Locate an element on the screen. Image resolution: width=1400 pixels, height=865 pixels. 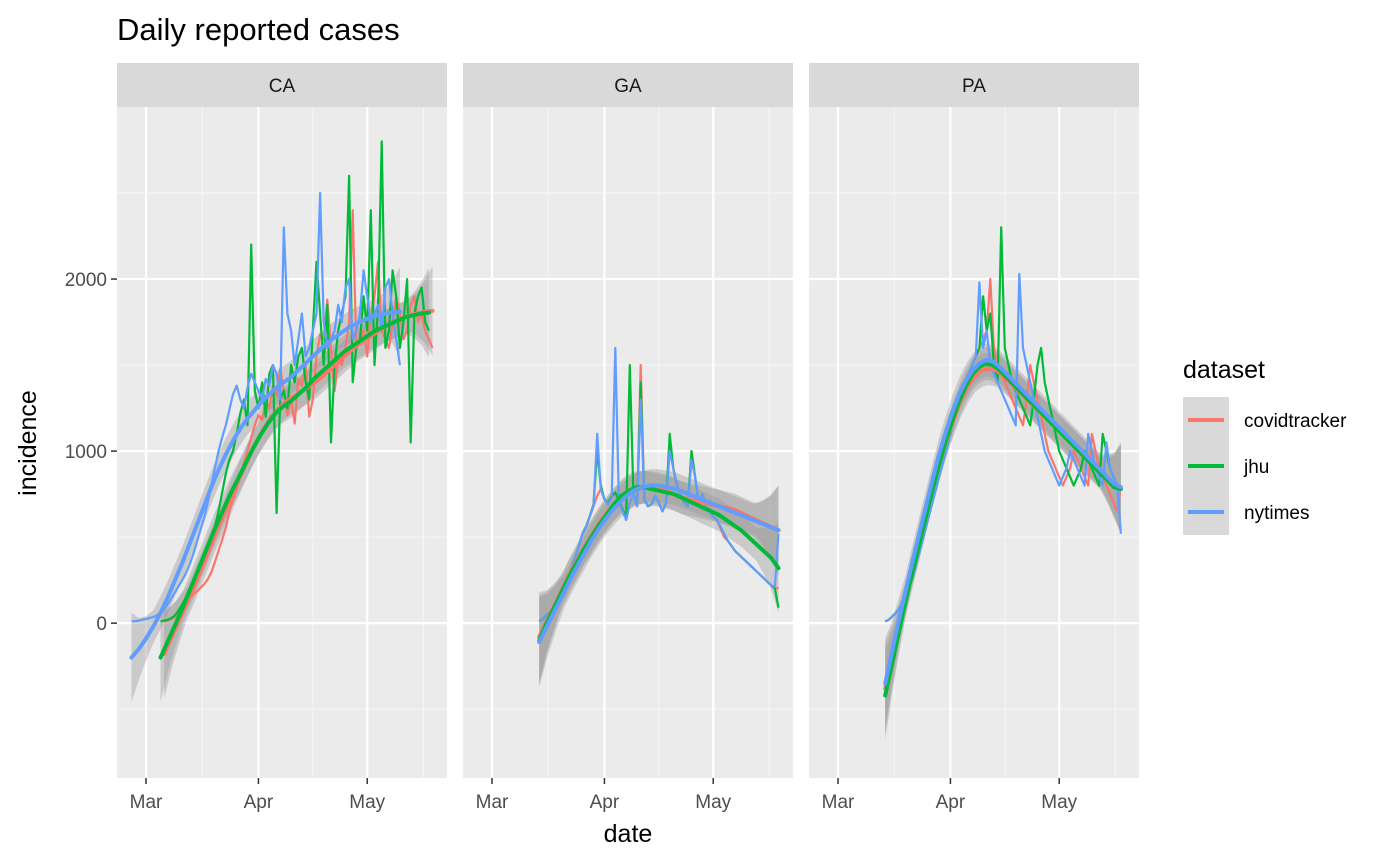
x-axis-title: date is located at coordinates (628, 834).